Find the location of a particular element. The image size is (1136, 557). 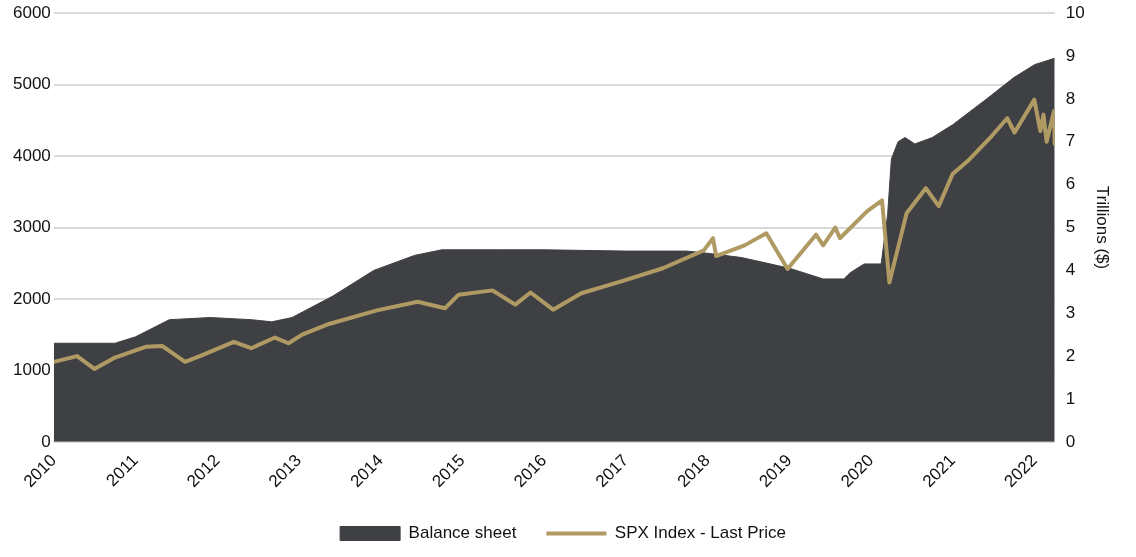

y2-tick-label: 6 is located at coordinates (1070, 184).